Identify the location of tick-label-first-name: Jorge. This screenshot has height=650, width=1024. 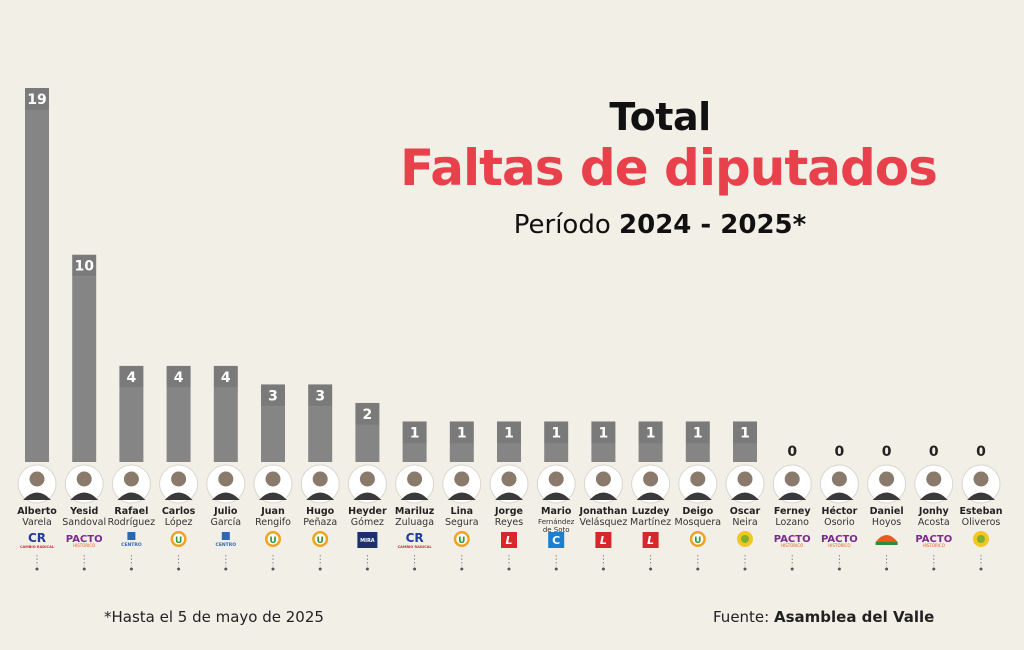
(508, 511).